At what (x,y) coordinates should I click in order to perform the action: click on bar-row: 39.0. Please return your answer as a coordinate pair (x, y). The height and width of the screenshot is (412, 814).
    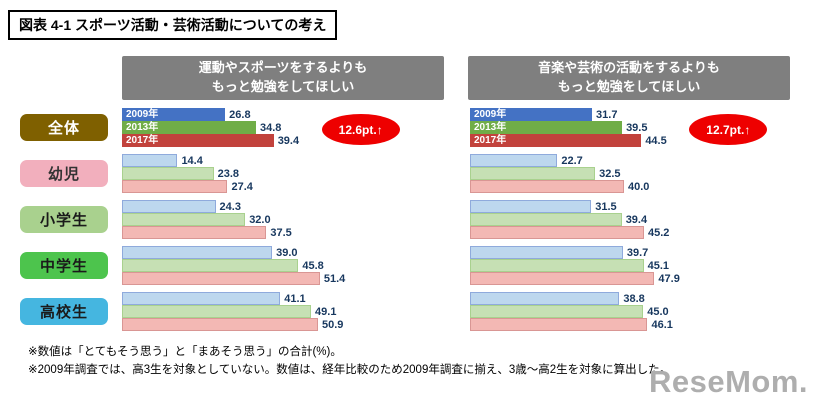
    Looking at the image, I should click on (294, 252).